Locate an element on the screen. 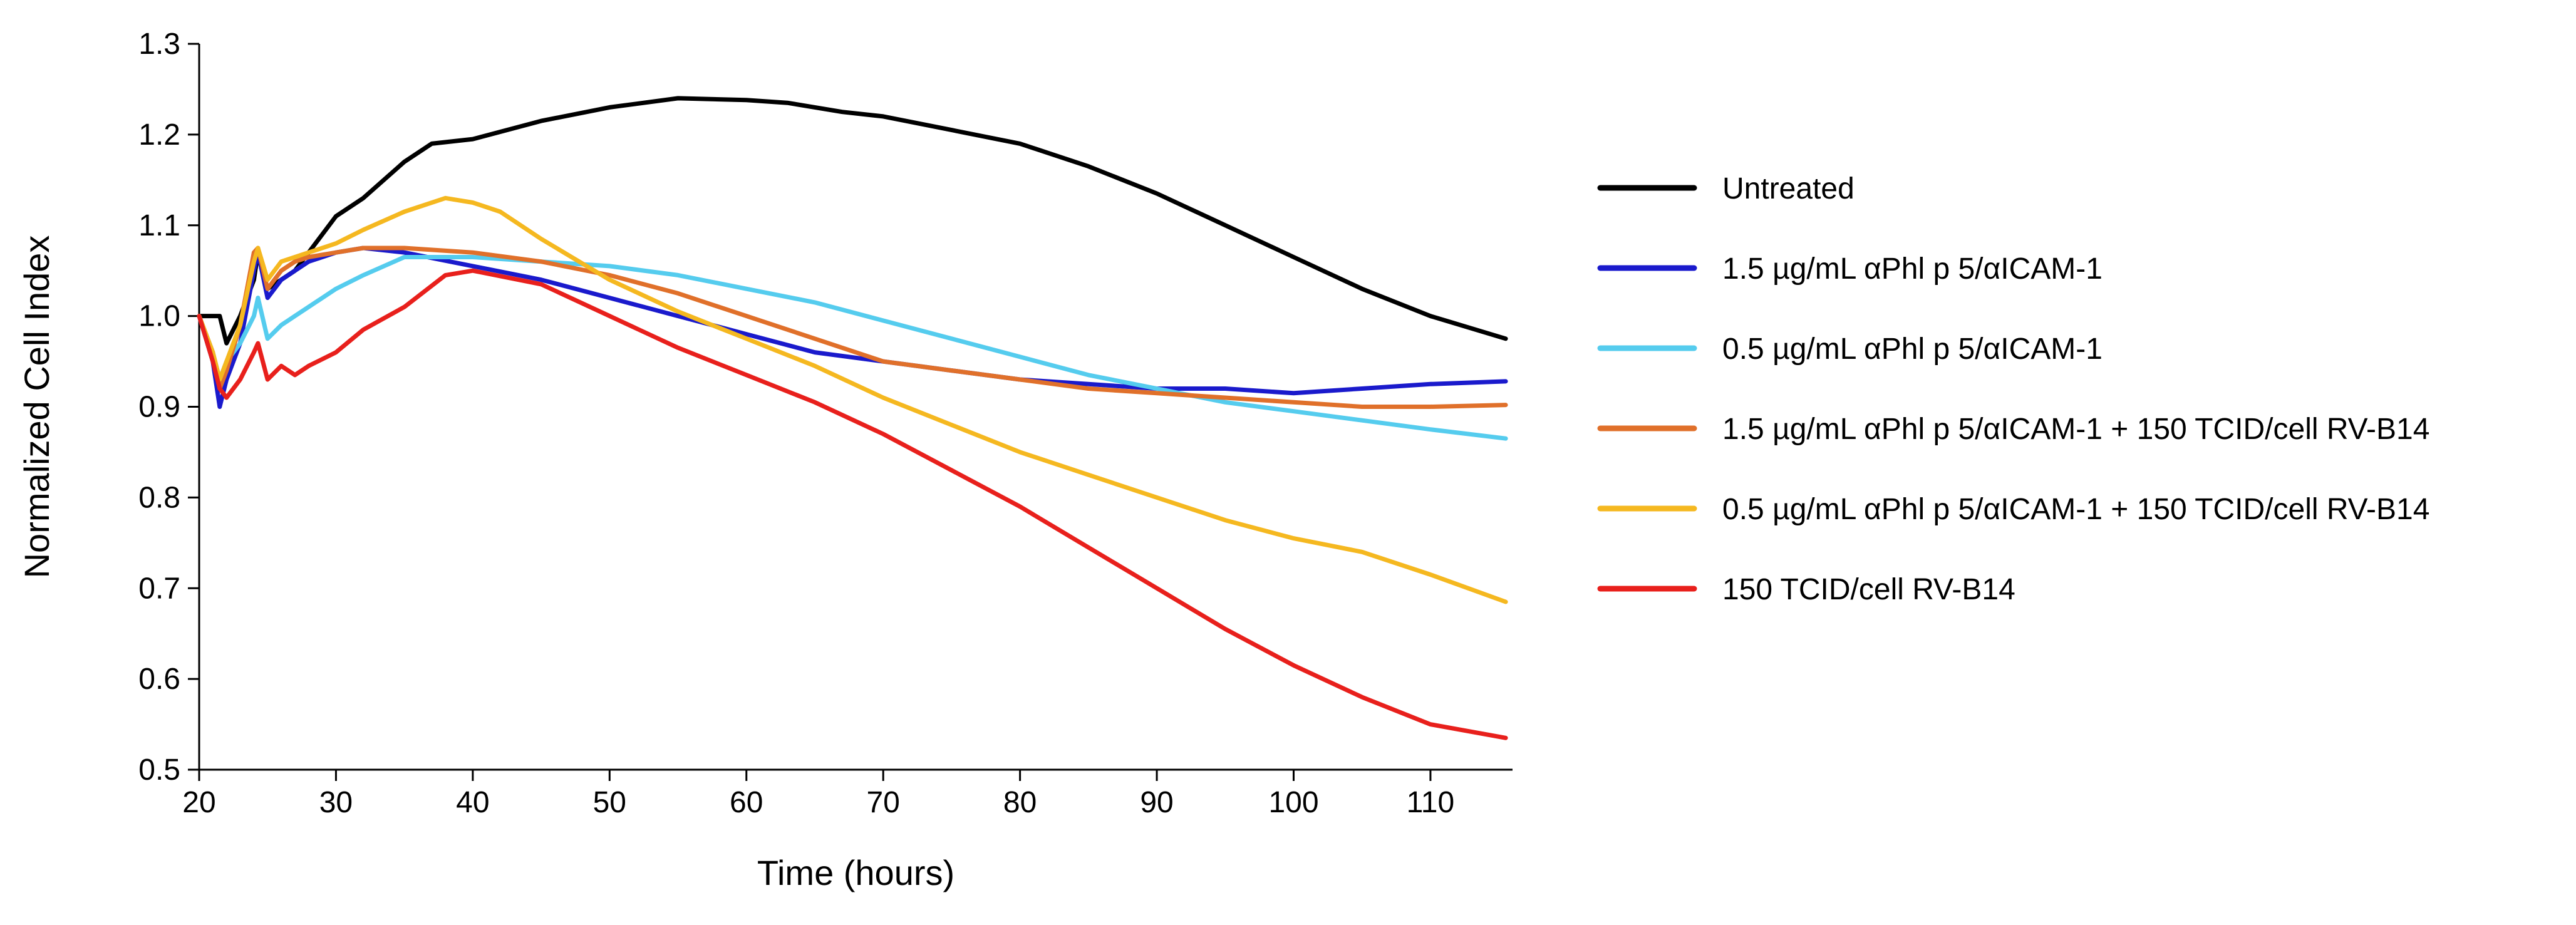  x-tick-label: 90 is located at coordinates (1156, 802).